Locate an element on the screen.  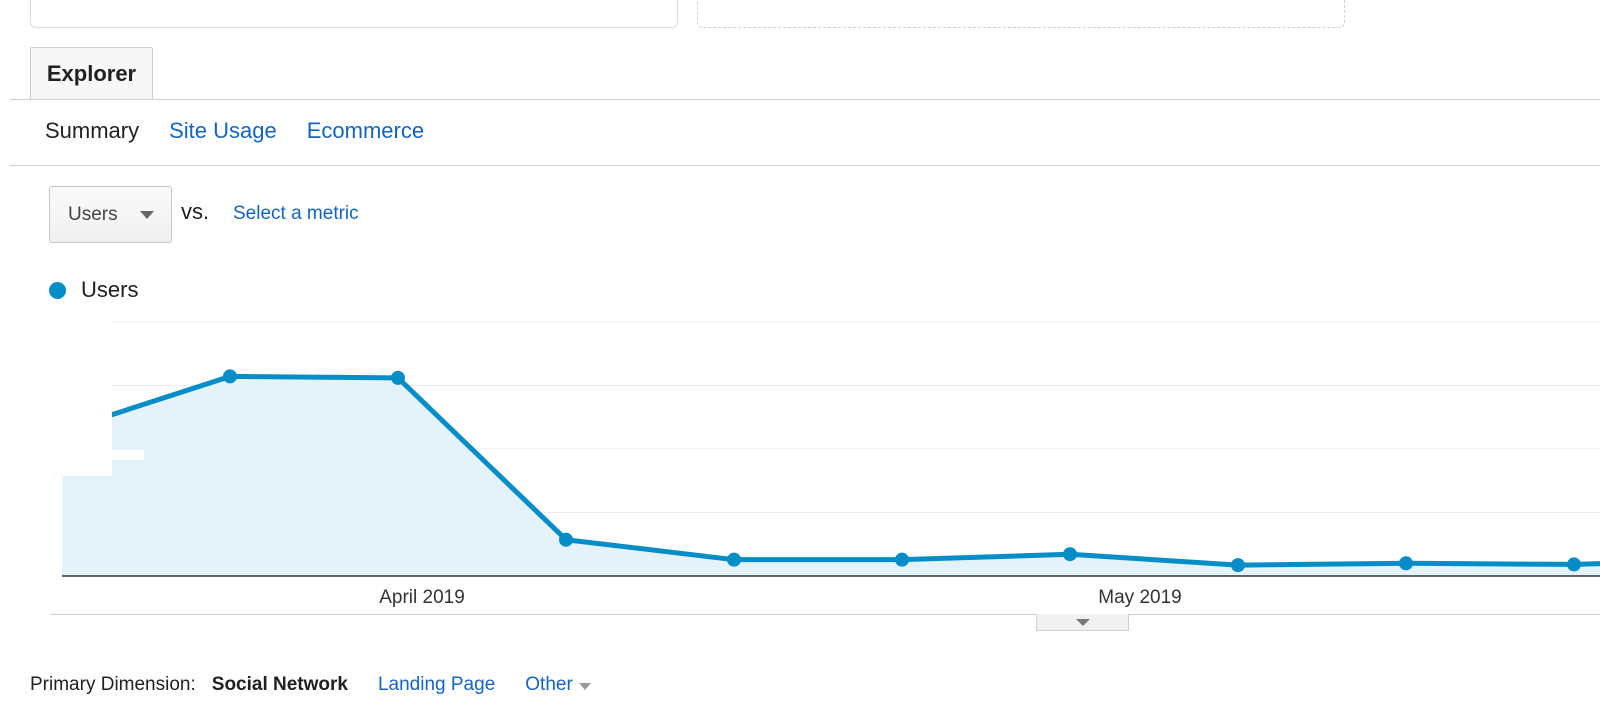
tab-divider is located at coordinates (805, 99).